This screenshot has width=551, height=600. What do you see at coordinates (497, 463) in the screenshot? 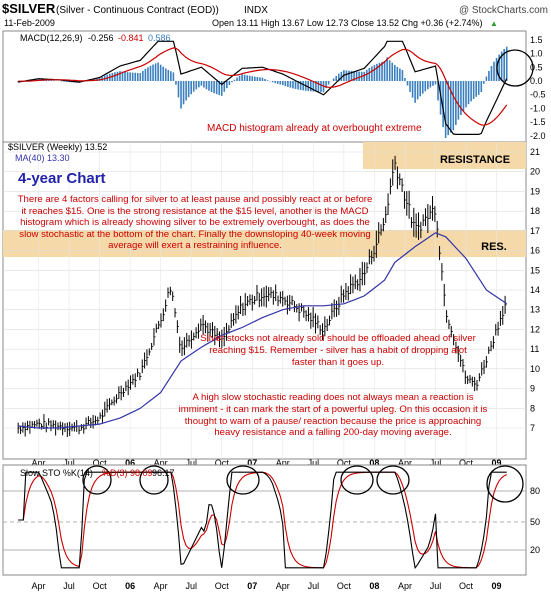
I see `price-x-tick: 09` at bounding box center [497, 463].